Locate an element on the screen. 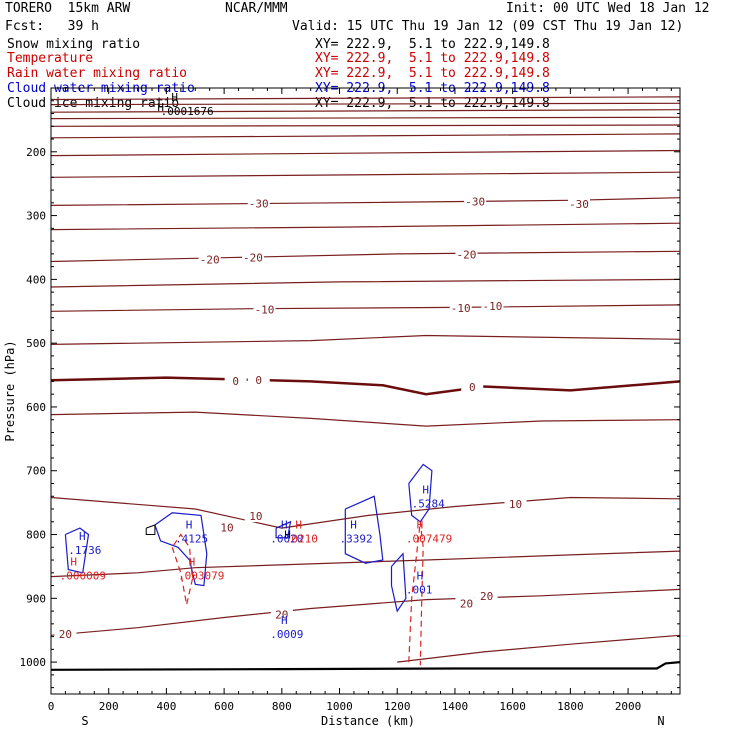 The height and width of the screenshot is (740, 740). organization-label: NCAR/MMM is located at coordinates (256, 8).